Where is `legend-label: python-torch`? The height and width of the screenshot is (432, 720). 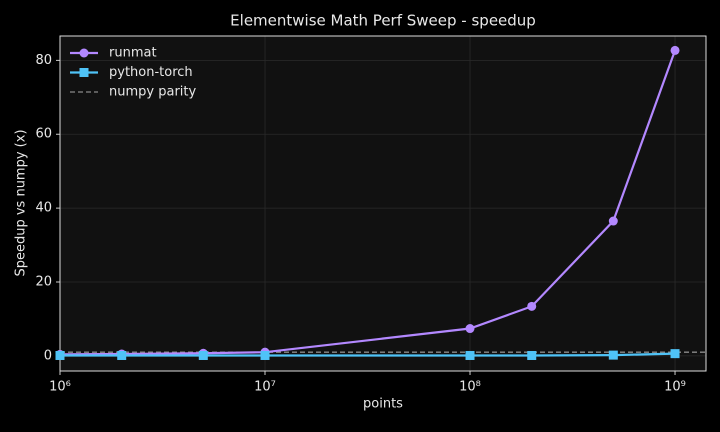
legend-label: python-torch is located at coordinates (151, 72).